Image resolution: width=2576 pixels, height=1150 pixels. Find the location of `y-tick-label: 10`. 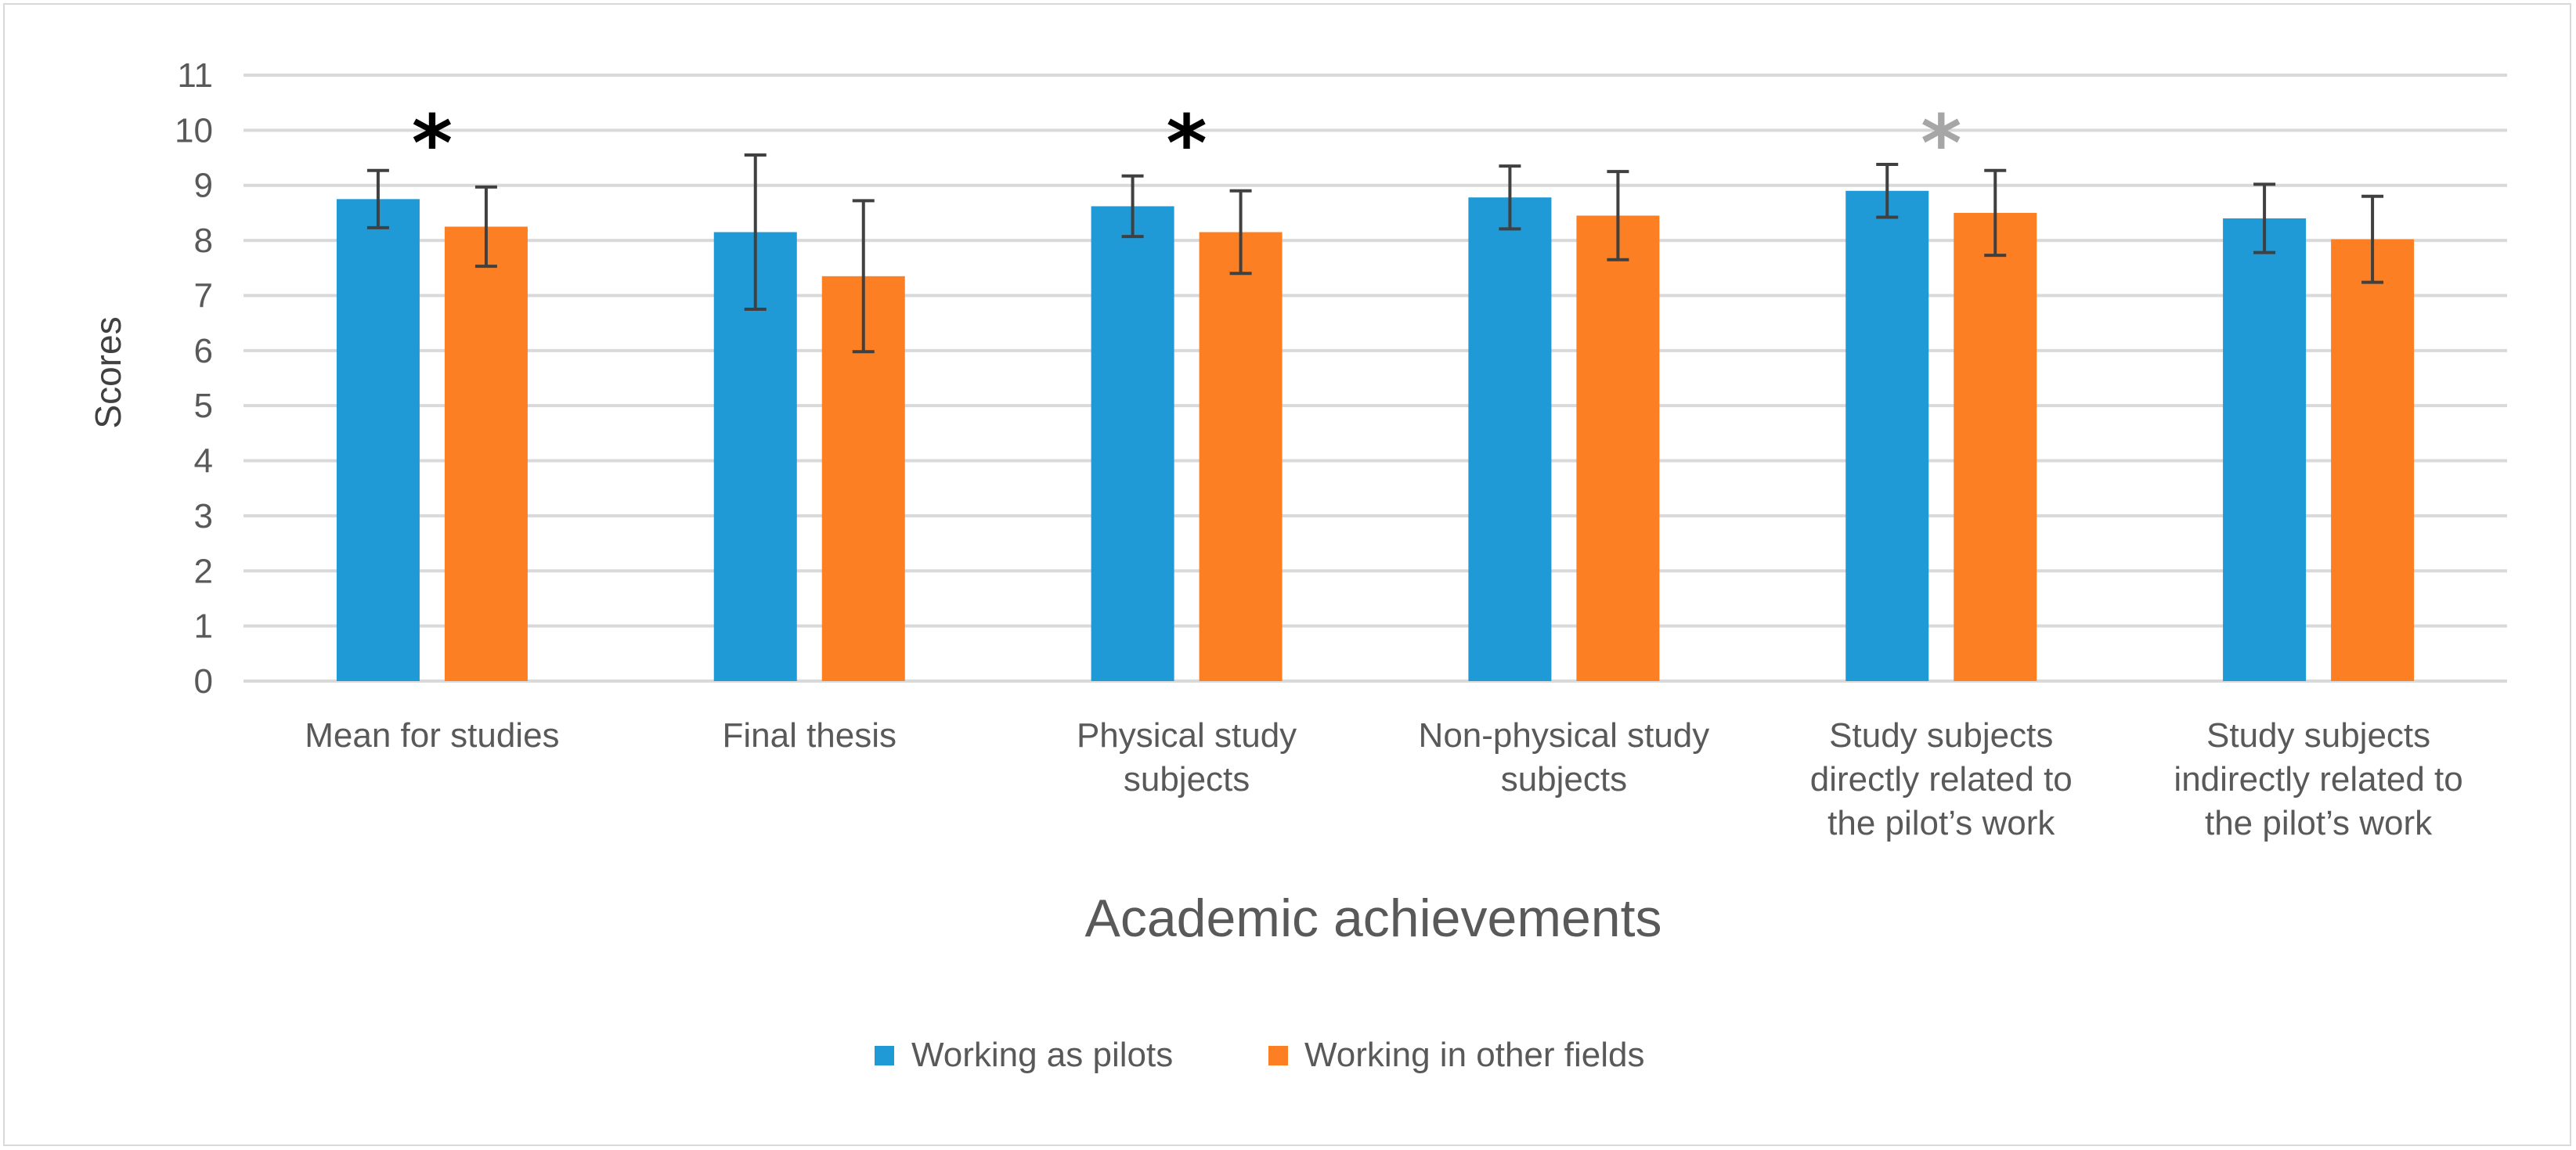

y-tick-label: 10 is located at coordinates (194, 130).